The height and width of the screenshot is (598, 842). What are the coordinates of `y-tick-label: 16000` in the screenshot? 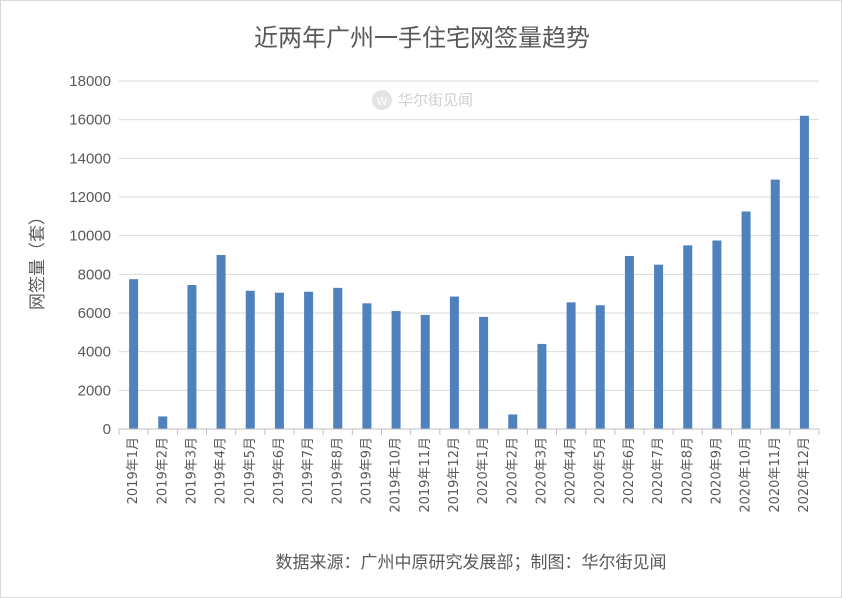 It's located at (90, 120).